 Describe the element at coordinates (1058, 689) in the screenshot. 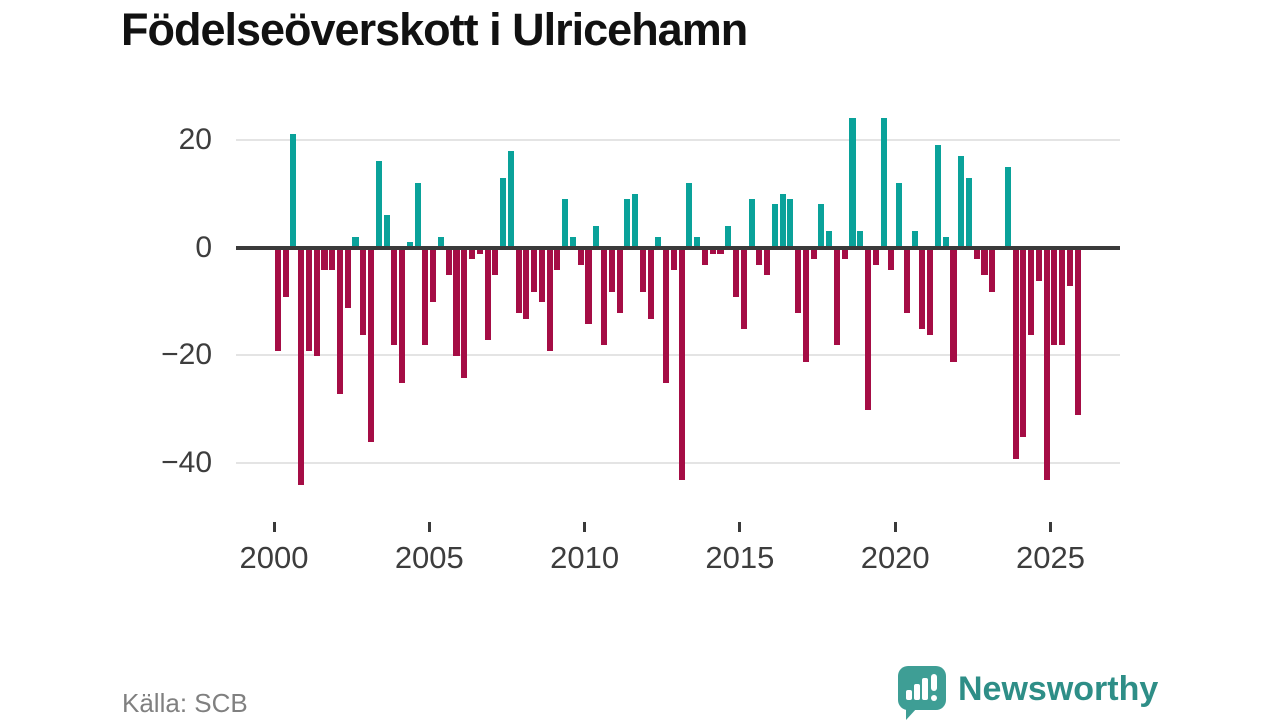

I see `newsworthy-logo-text: Newsworthy` at that location.